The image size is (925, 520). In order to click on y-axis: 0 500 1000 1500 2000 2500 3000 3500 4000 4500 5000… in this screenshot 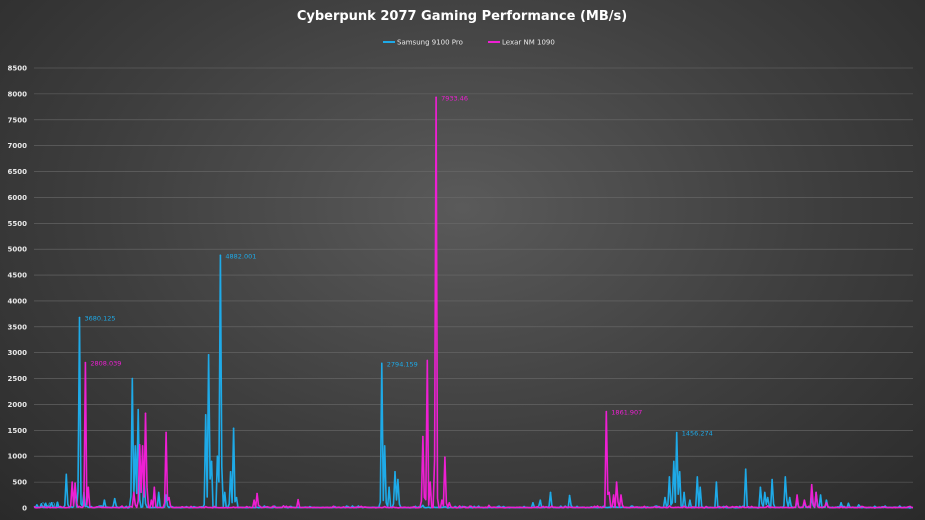, I will do `click(18, 289)`.